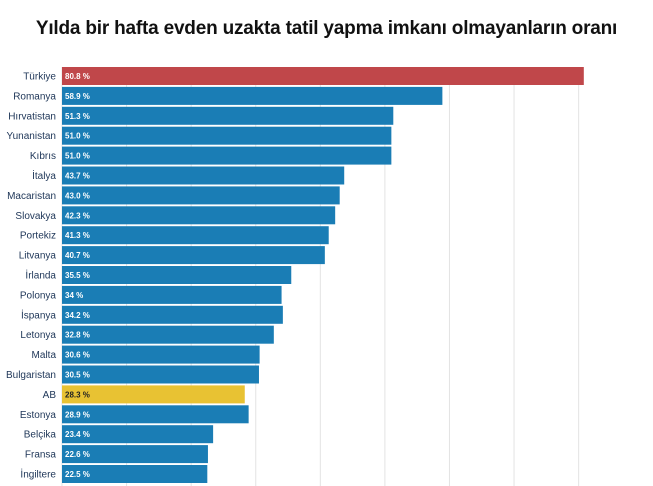 The image size is (653, 486). Describe the element at coordinates (77, 176) in the screenshot. I see `value-label: 43.7 %` at that location.